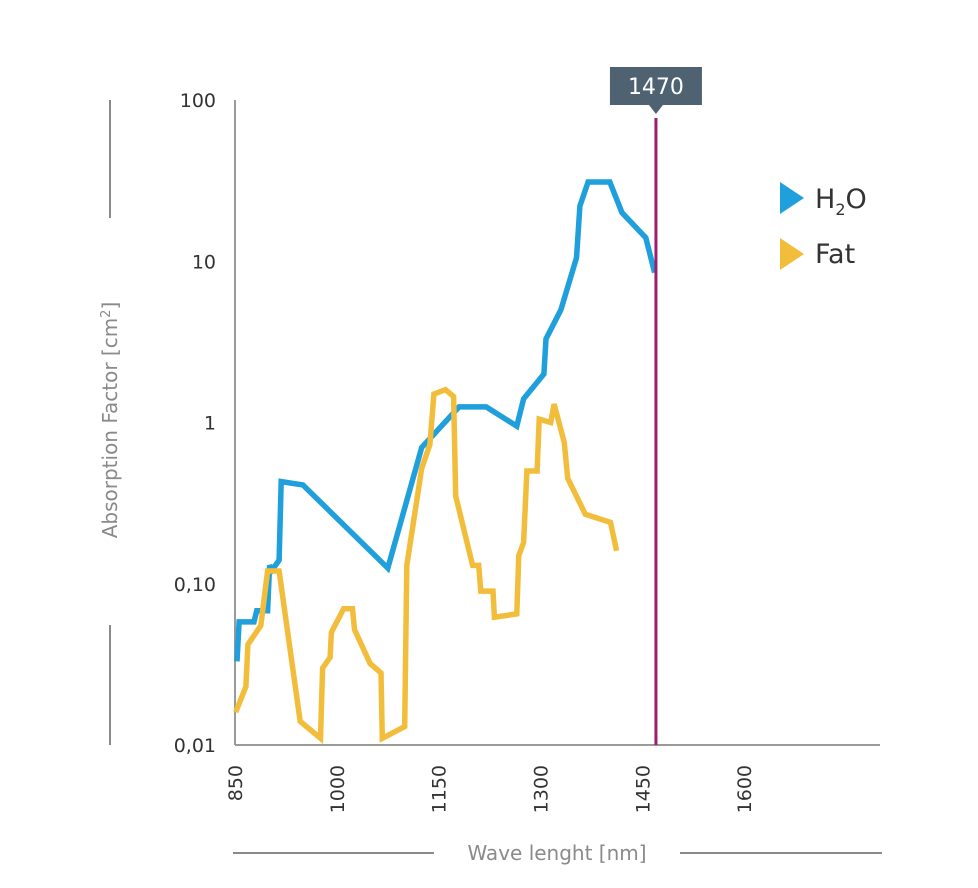 The height and width of the screenshot is (888, 978). What do you see at coordinates (643, 789) in the screenshot?
I see `x-tick-label: 1450` at bounding box center [643, 789].